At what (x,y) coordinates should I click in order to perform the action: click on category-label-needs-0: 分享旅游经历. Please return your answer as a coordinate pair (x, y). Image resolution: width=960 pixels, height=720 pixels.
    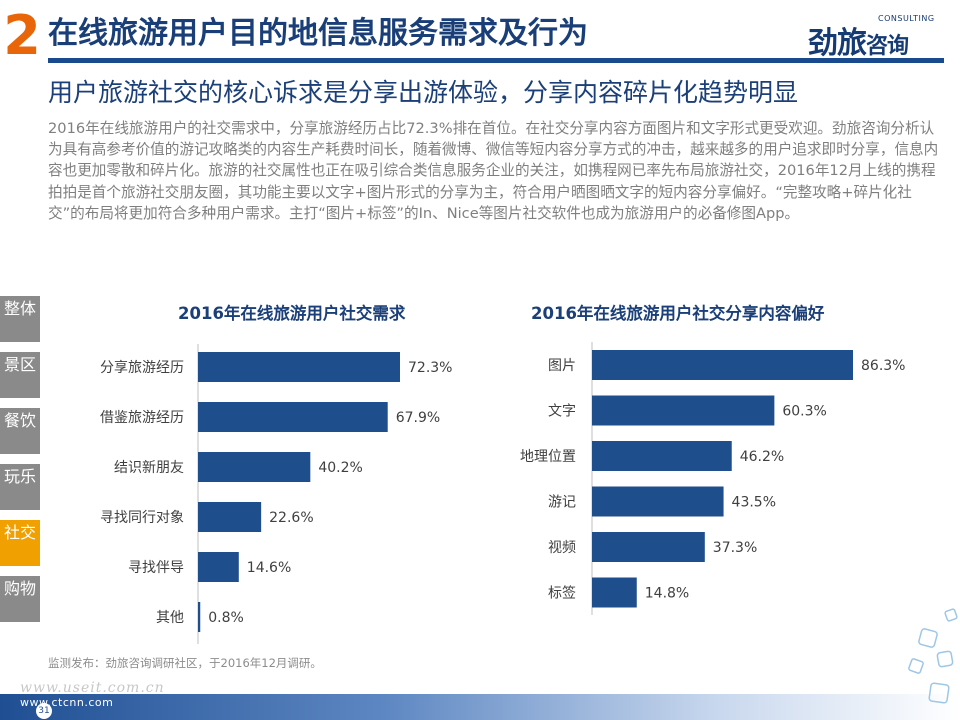
    Looking at the image, I should click on (142, 367).